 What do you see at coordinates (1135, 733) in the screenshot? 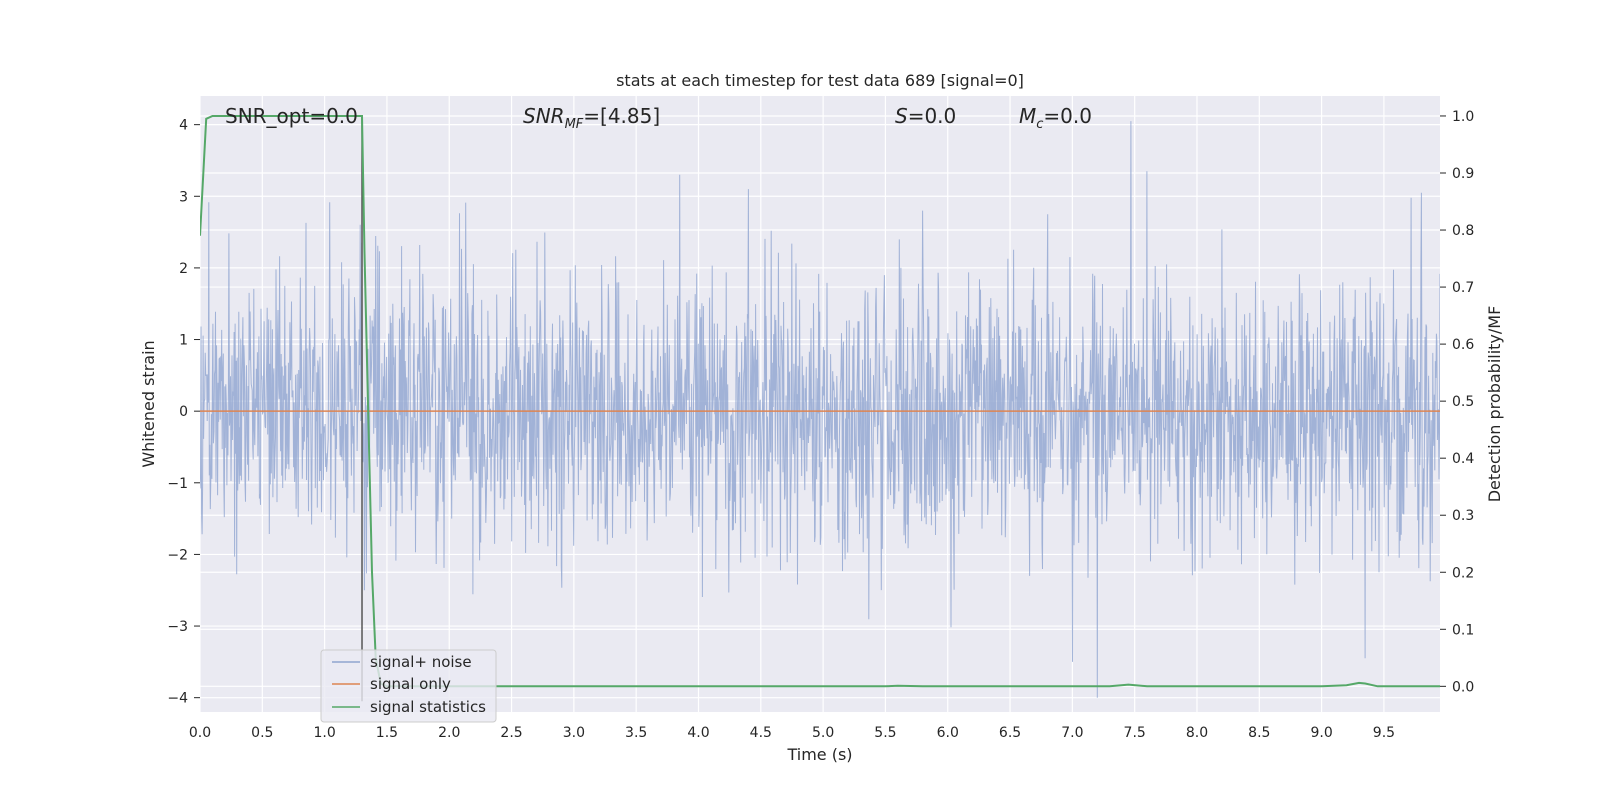
I see `x-tick-label: 7.5` at bounding box center [1135, 733].